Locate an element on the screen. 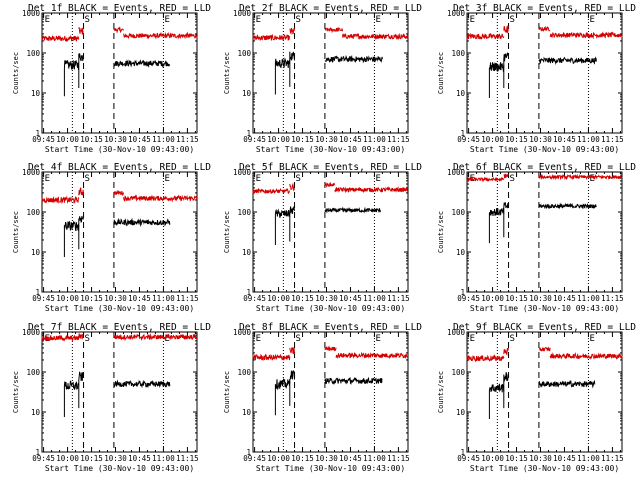 This screenshot has height=480, width=640. y-tick-label: 1 is located at coordinates (248, 133).